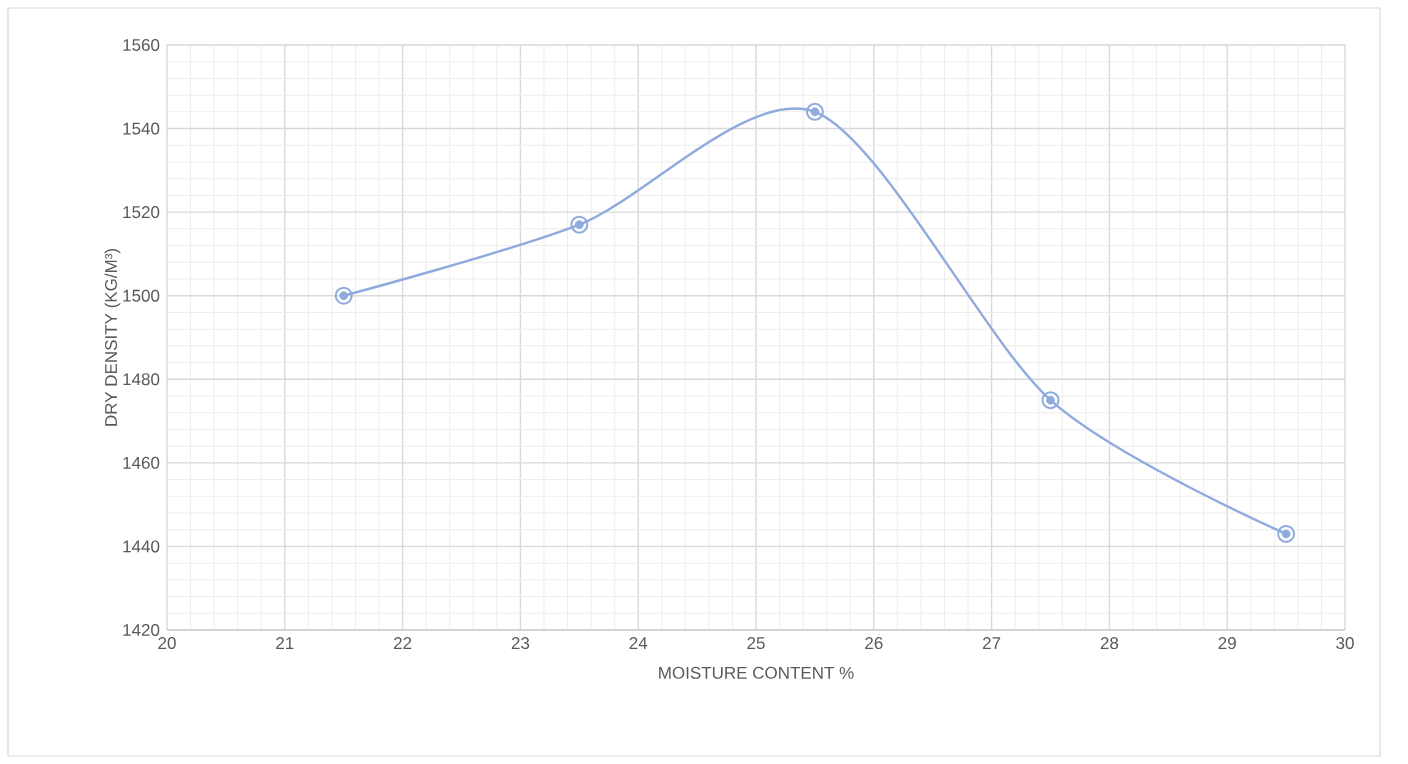  I want to click on x-tick-label: 30, so click(1345, 643).